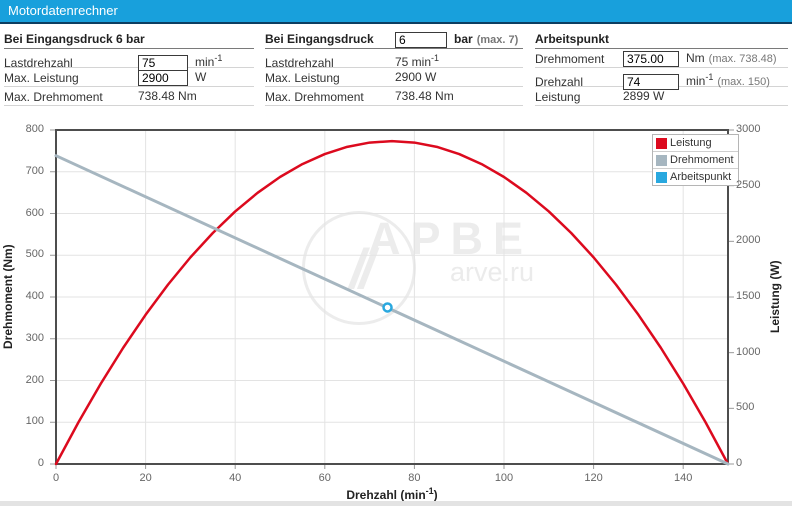  What do you see at coordinates (34, 421) in the screenshot?
I see `y-left-tick-label: 100` at bounding box center [34, 421].